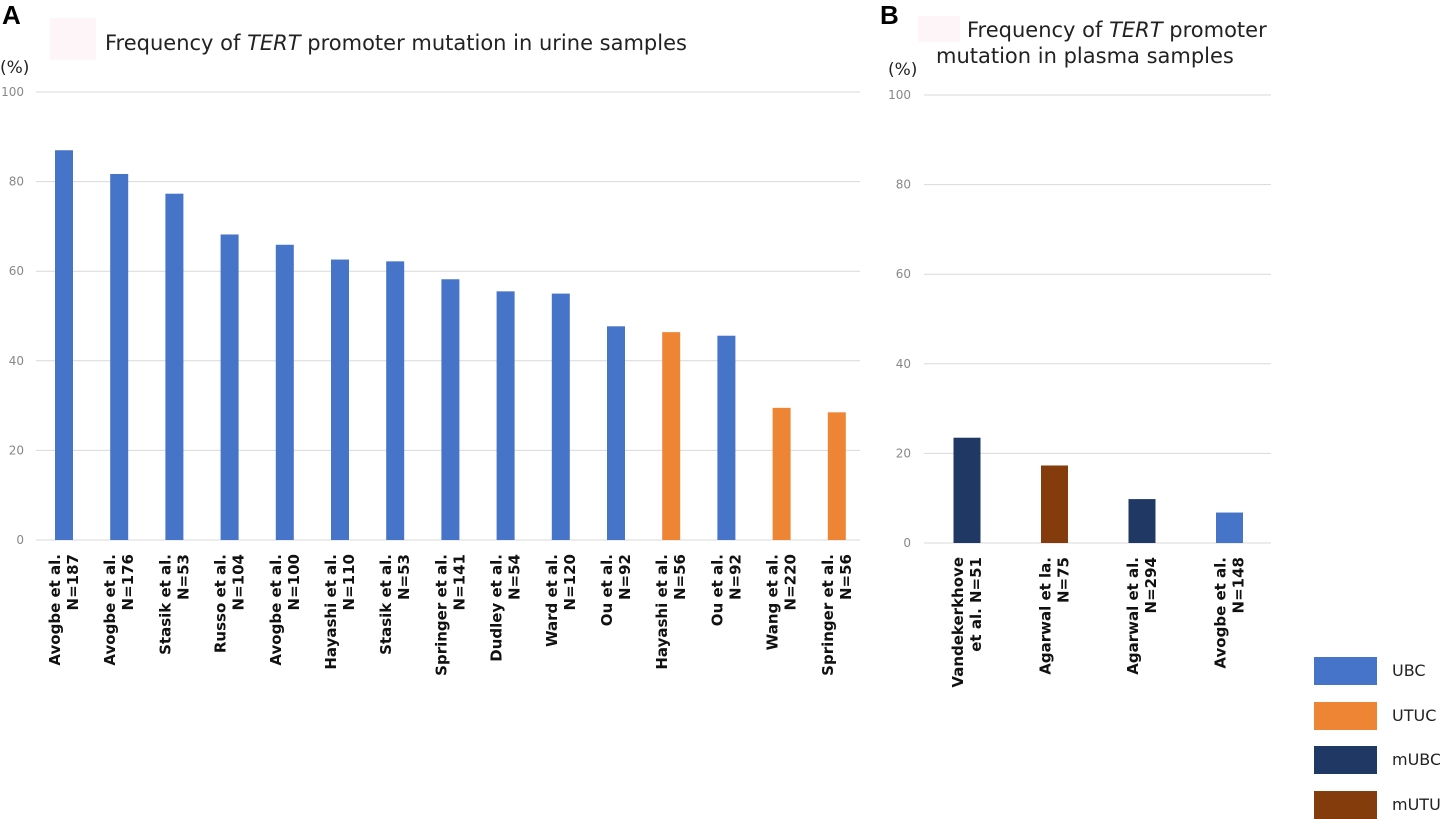 The width and height of the screenshot is (1440, 819). What do you see at coordinates (791, 582) in the screenshot?
I see `x-tick-label-line2: N=220` at bounding box center [791, 582].